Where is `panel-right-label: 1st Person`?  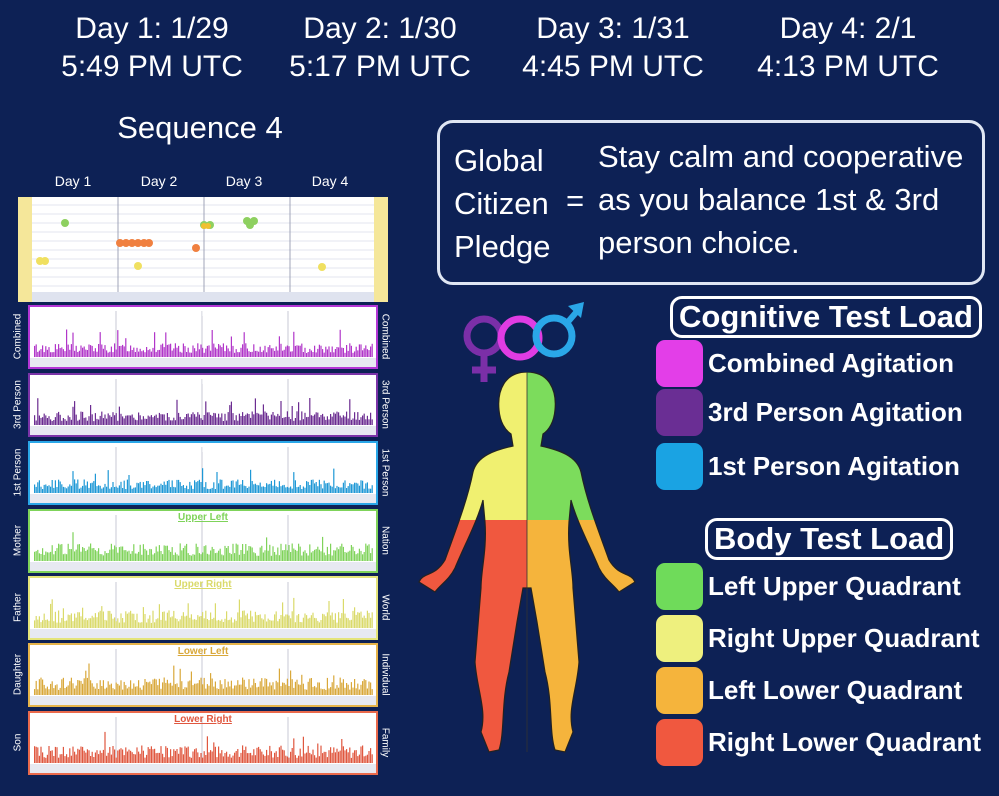
panel-right-label: 1st Person is located at coordinates (385, 472).